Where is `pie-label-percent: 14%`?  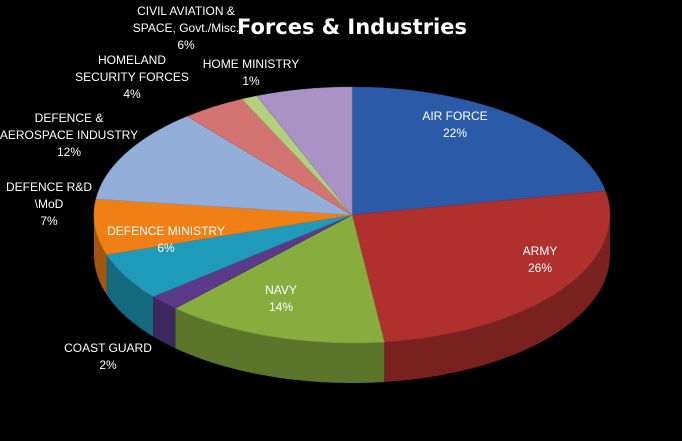
pie-label-percent: 14% is located at coordinates (281, 307).